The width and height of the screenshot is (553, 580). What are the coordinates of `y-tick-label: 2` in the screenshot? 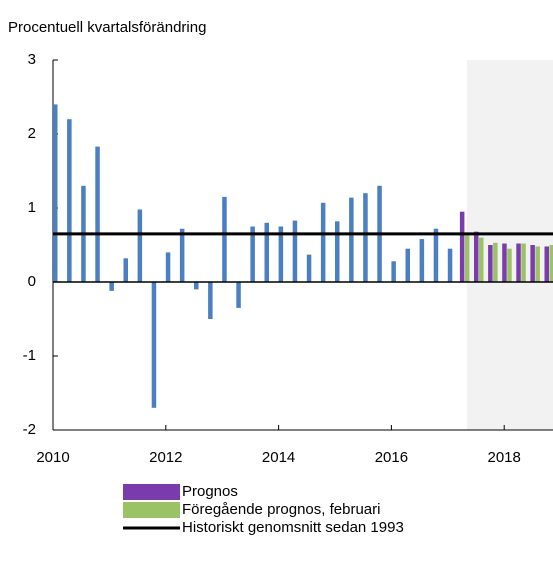 It's located at (32, 133).